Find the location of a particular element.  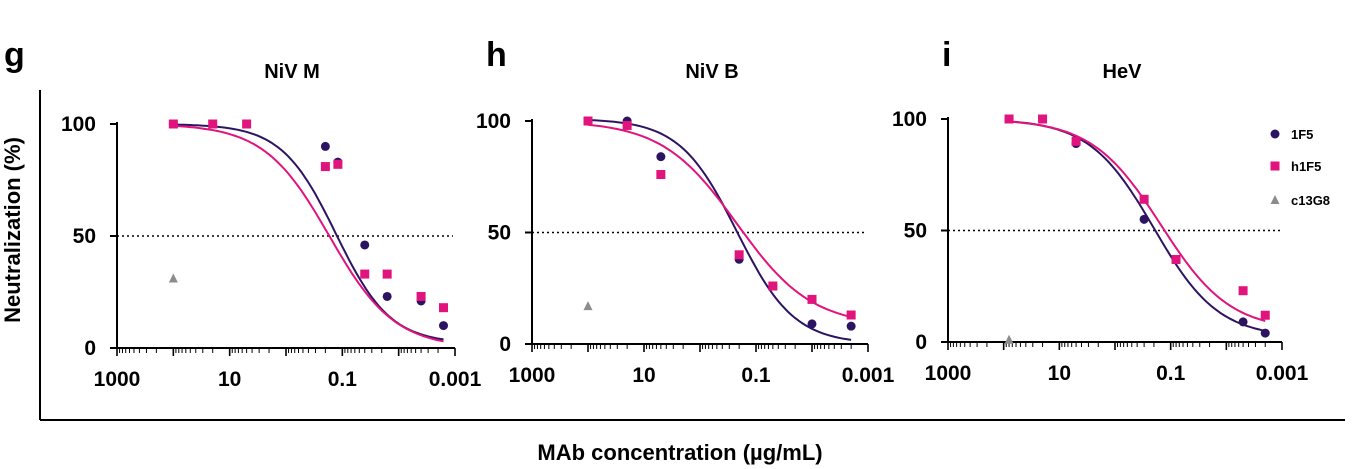

panel-title: NiV M is located at coordinates (292, 72).